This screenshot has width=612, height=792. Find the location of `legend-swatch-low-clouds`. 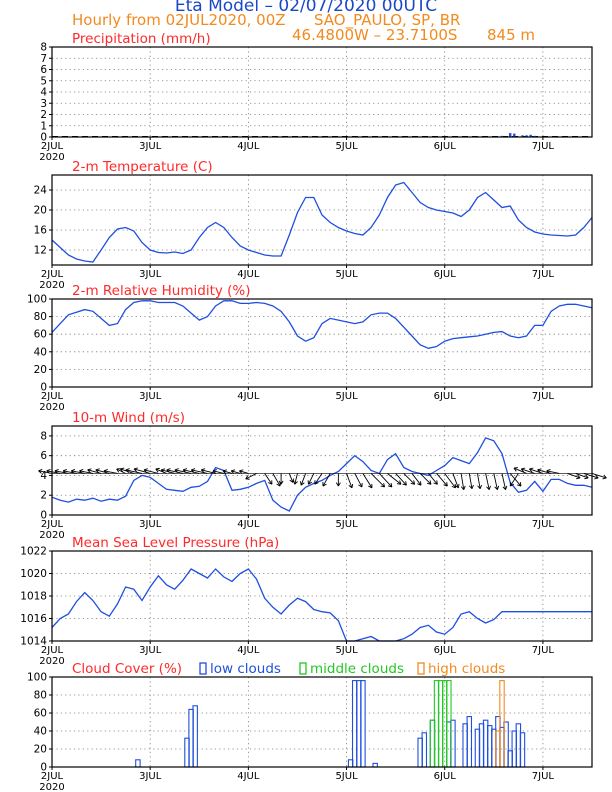

legend-swatch-low-clouds is located at coordinates (203, 668).